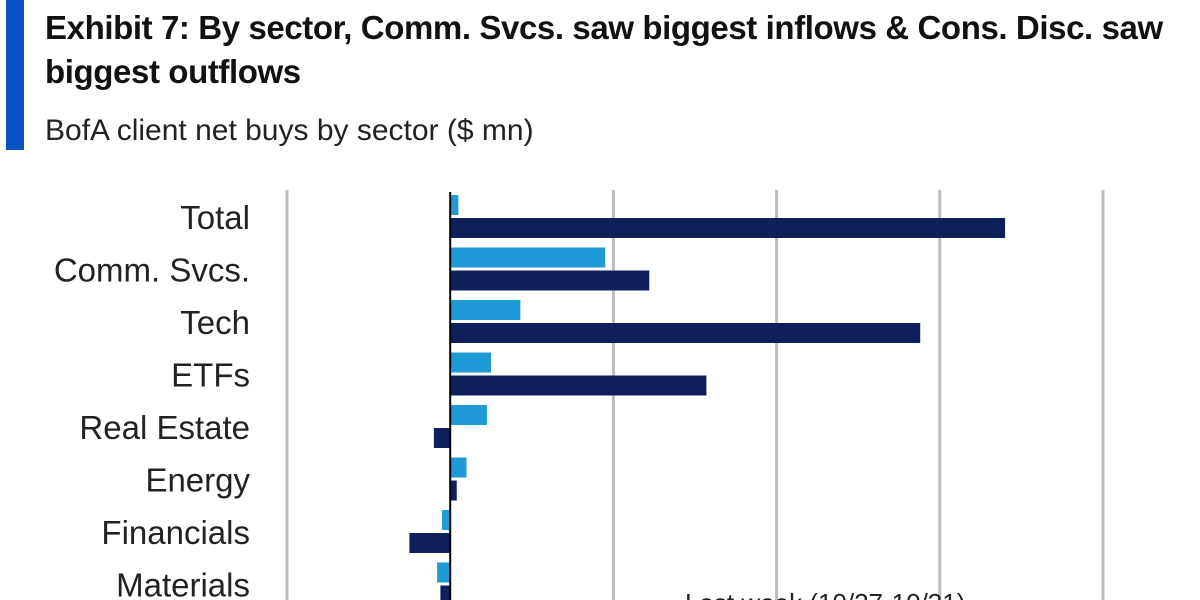 The height and width of the screenshot is (600, 1200). Describe the element at coordinates (289, 130) in the screenshot. I see `chart-subtitle: BofA client net buys by sector ($ mn)` at that location.